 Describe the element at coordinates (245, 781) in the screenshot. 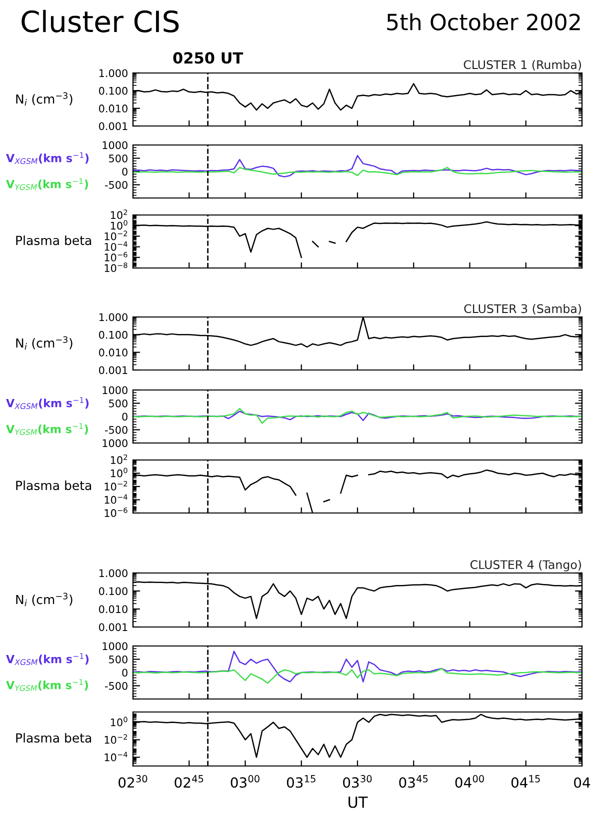

I see `x-tick-label: 03$^{00}$` at that location.